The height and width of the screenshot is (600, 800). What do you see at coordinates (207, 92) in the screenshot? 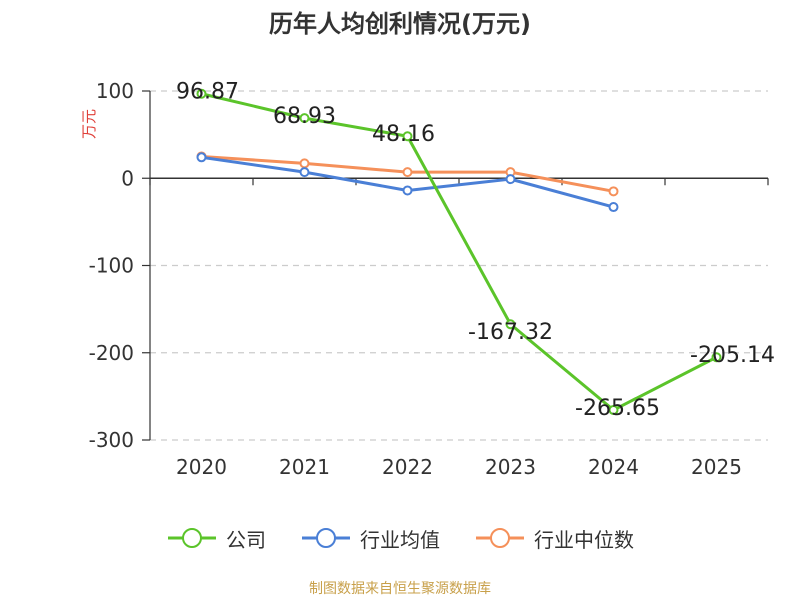
I see `data-label: 96.87` at bounding box center [207, 92].